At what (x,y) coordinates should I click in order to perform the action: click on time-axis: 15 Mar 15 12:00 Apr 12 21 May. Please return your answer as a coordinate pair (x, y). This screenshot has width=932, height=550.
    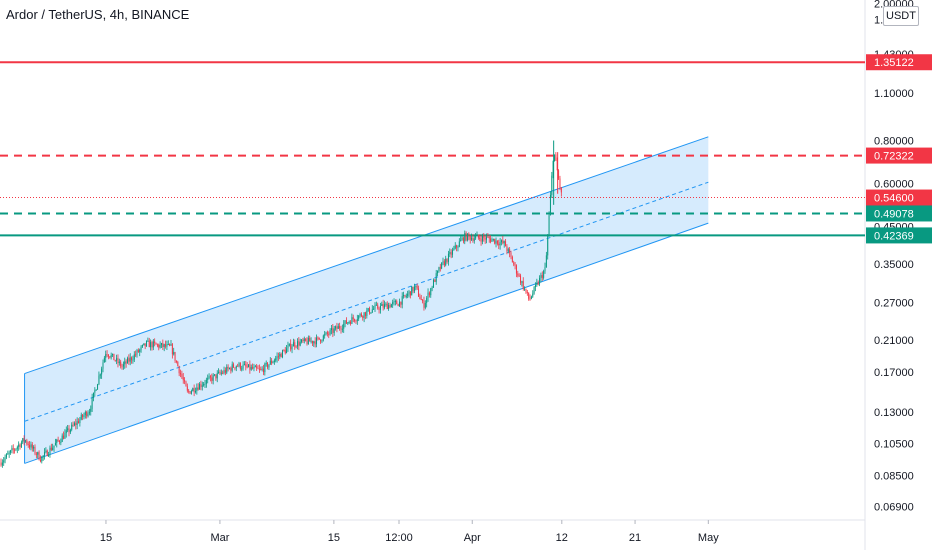
    Looking at the image, I should click on (409, 532).